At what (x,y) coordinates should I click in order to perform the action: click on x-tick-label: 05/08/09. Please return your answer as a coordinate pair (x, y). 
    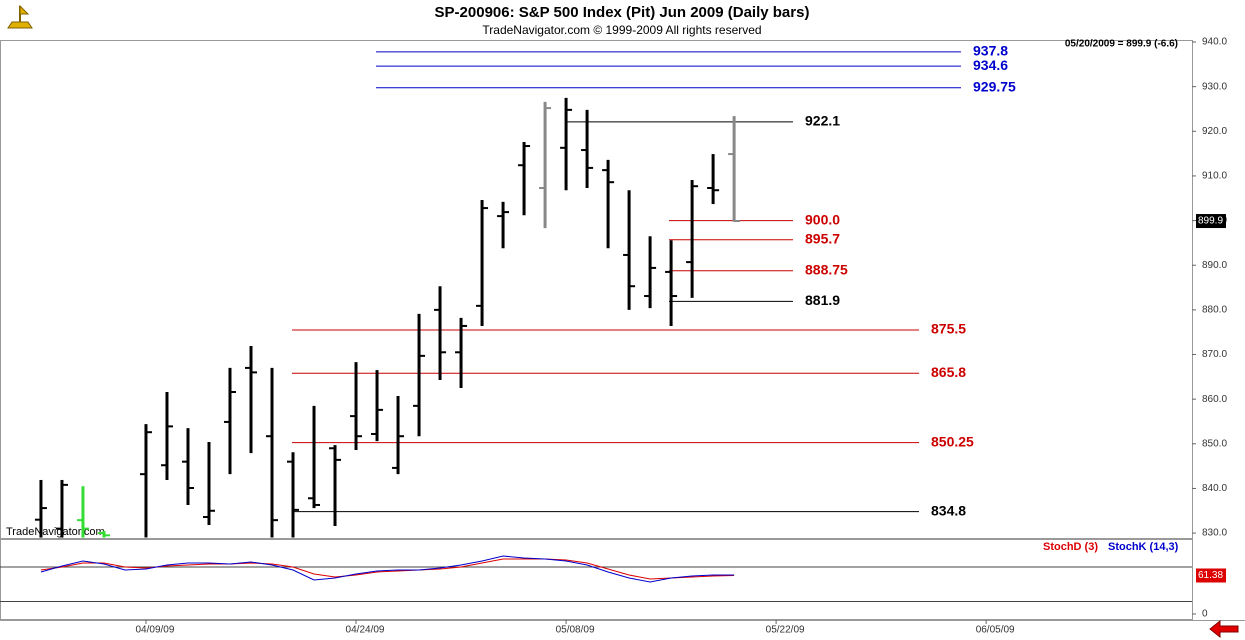
    Looking at the image, I should click on (575, 630).